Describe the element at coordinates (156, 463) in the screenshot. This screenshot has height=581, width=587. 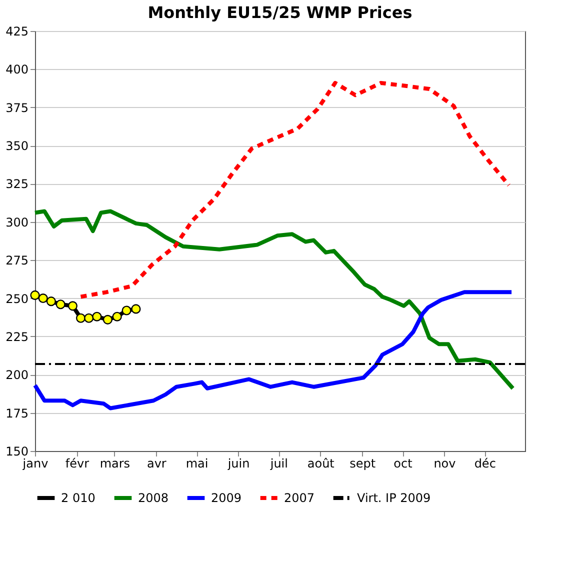
I see `x-tick-label: avr` at that location.